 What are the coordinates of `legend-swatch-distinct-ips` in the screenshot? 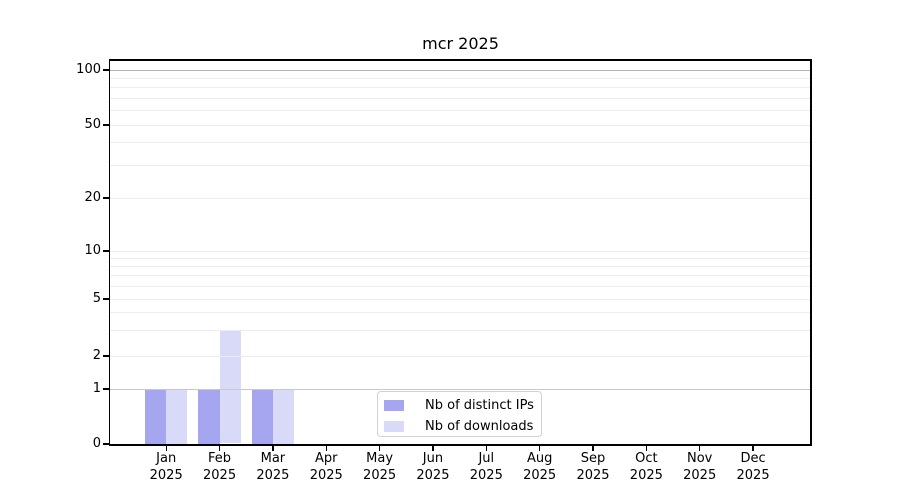 It's located at (394, 406).